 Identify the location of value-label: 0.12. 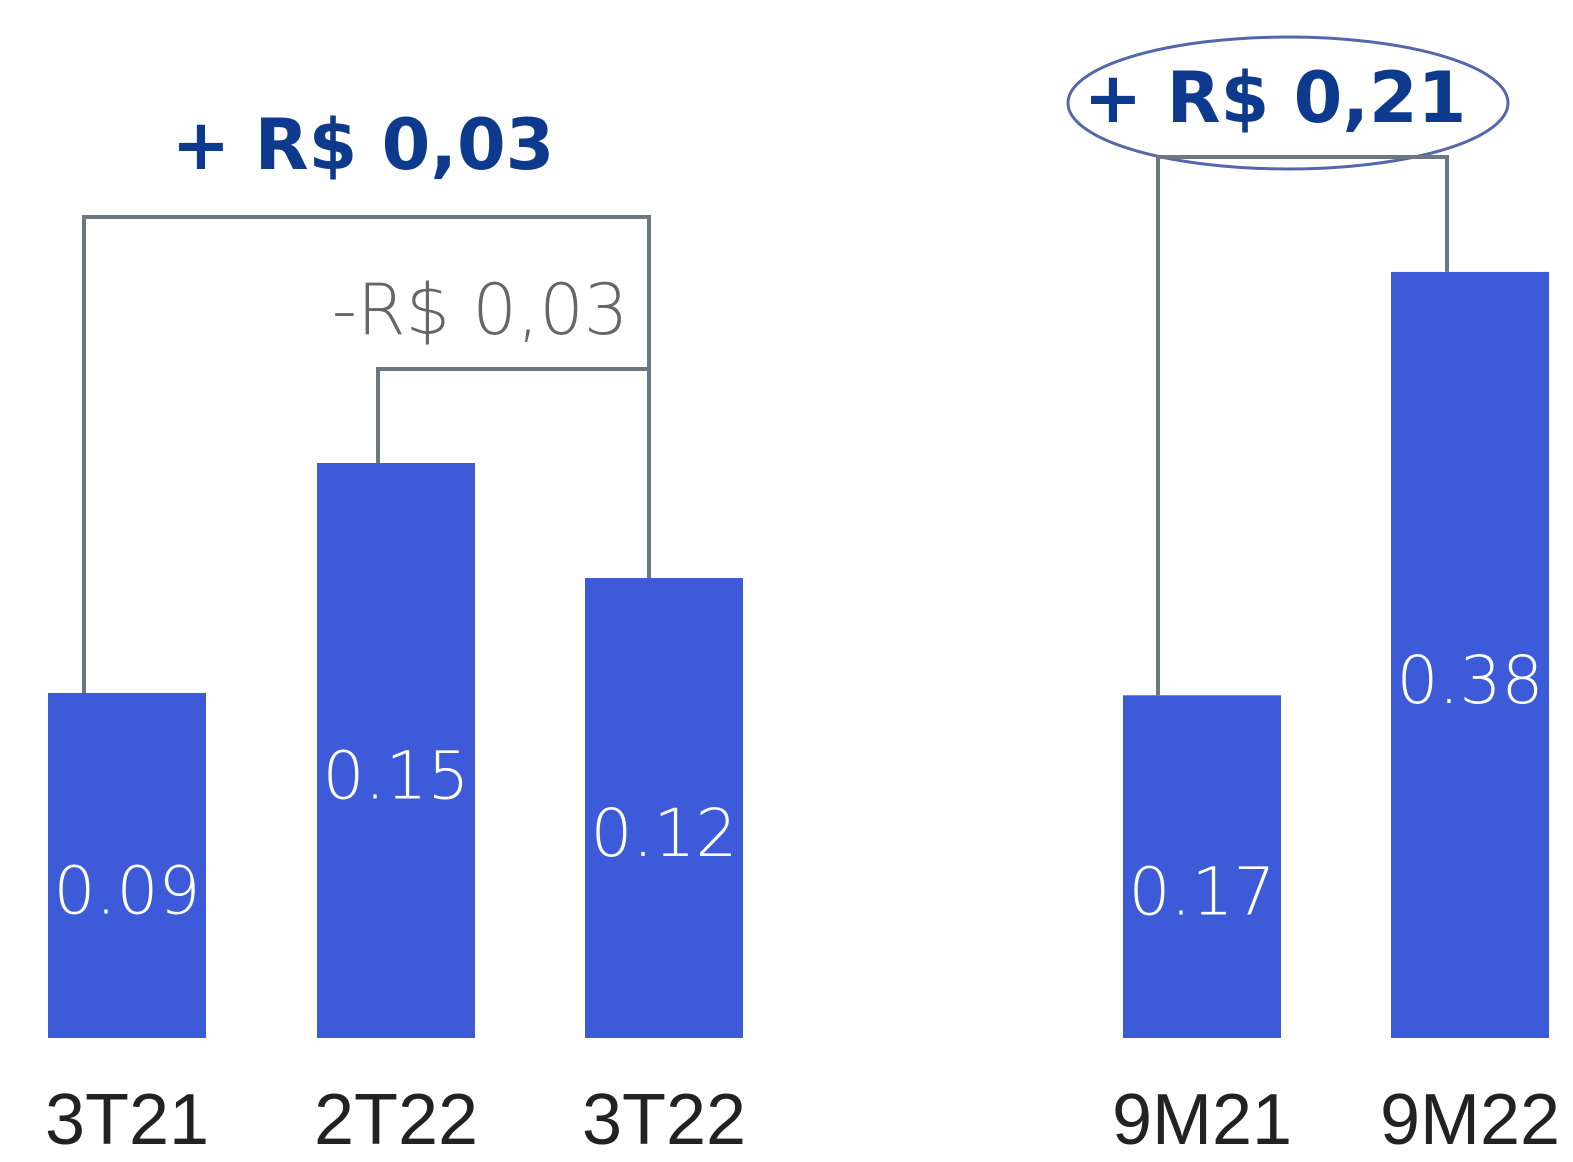
(664, 833).